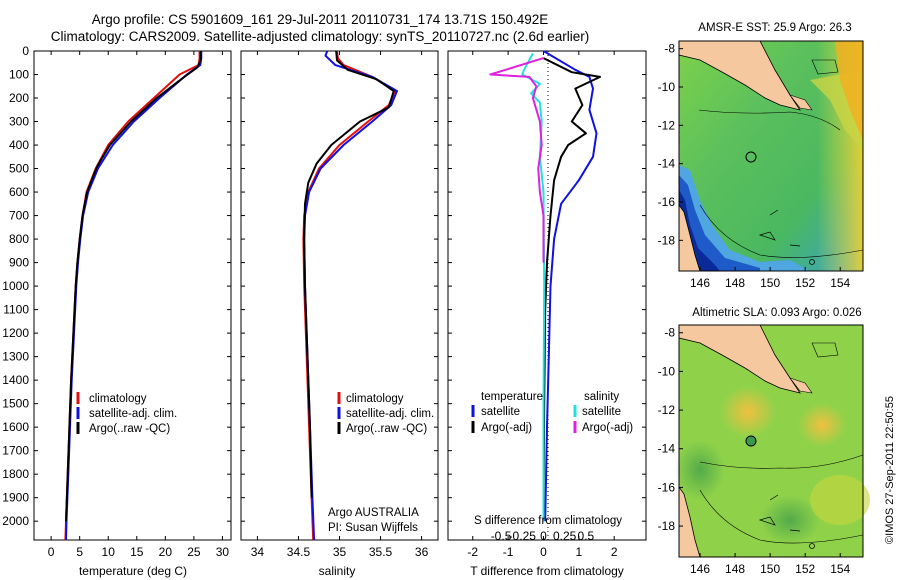  What do you see at coordinates (15, 474) in the screenshot?
I see `y-tick-label: 1800` at bounding box center [15, 474].